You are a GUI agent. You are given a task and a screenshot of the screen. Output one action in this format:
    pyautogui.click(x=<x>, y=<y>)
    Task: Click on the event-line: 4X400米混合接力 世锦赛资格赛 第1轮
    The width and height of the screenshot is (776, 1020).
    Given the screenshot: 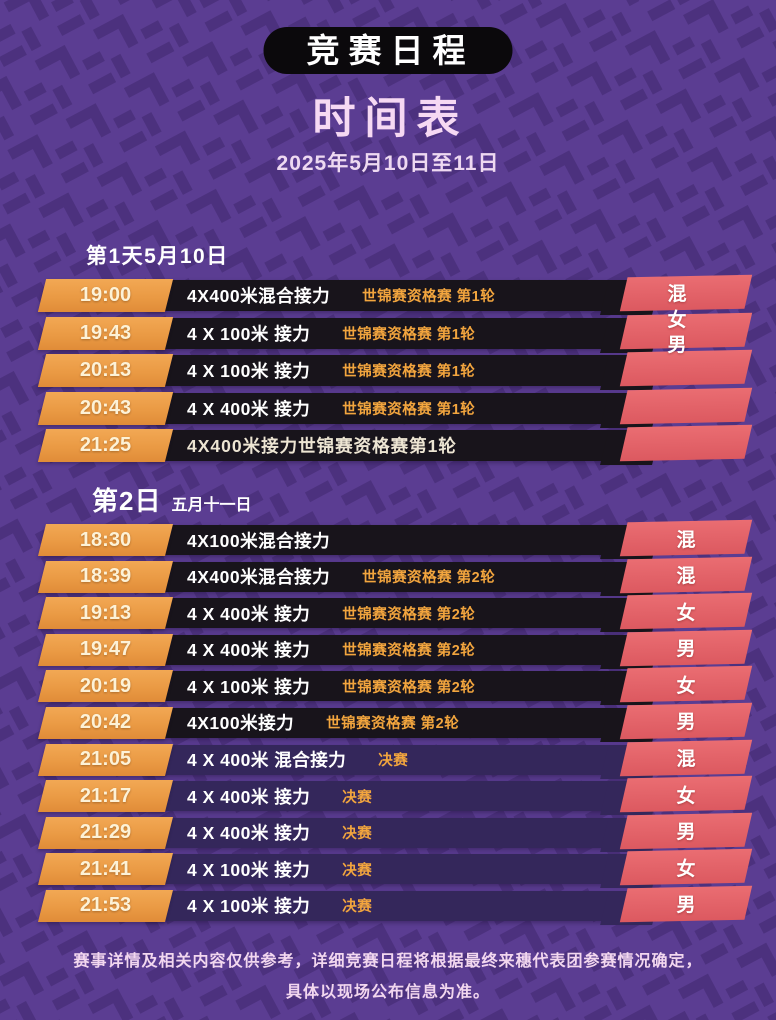 What is the action you would take?
    pyautogui.click(x=401, y=295)
    